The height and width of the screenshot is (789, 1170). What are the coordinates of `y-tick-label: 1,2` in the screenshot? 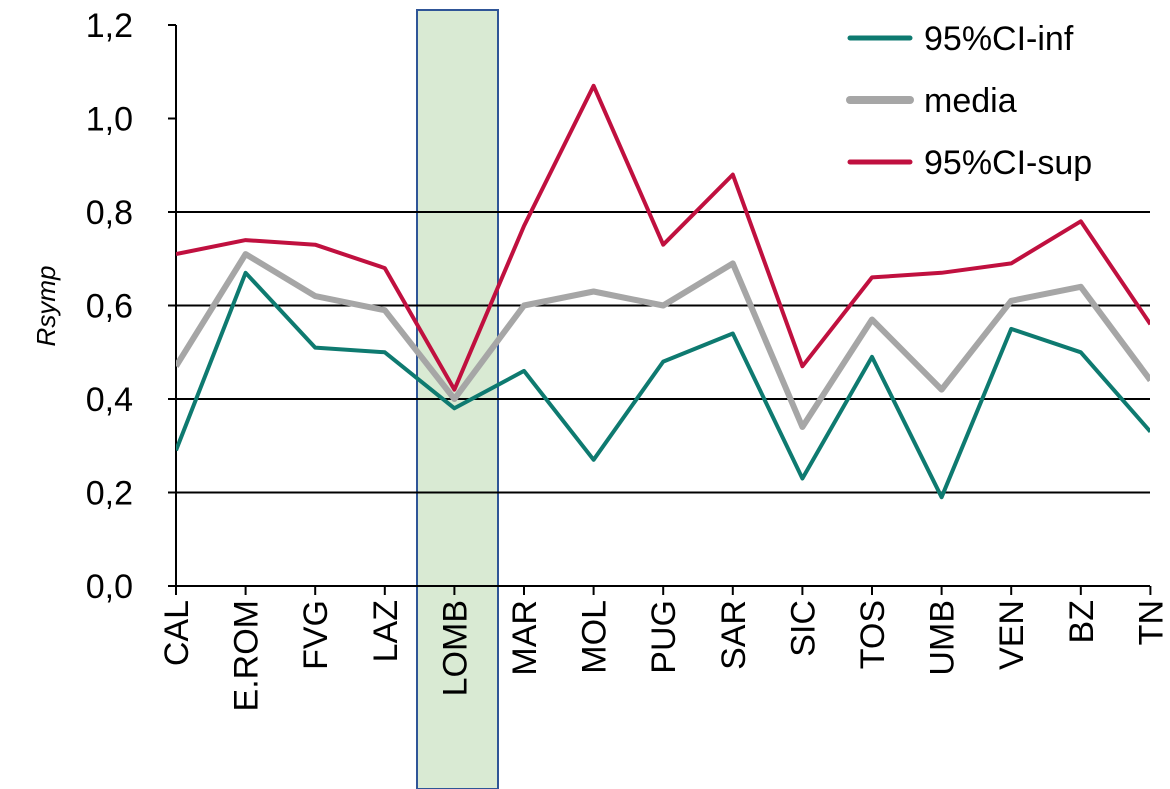 It's located at (109, 26).